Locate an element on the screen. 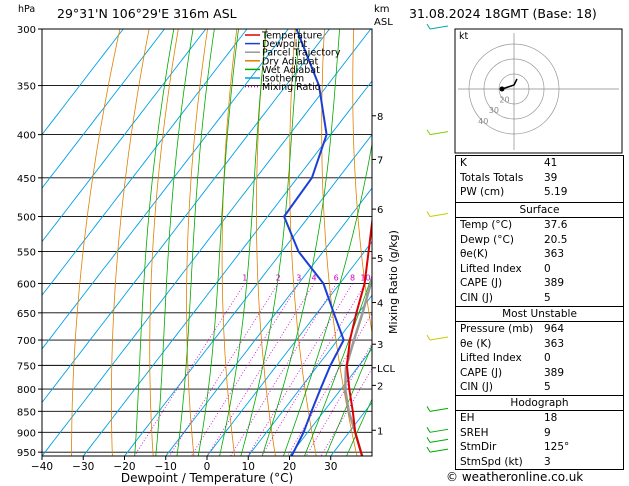  x-tick-label: 0 is located at coordinates (207, 467).